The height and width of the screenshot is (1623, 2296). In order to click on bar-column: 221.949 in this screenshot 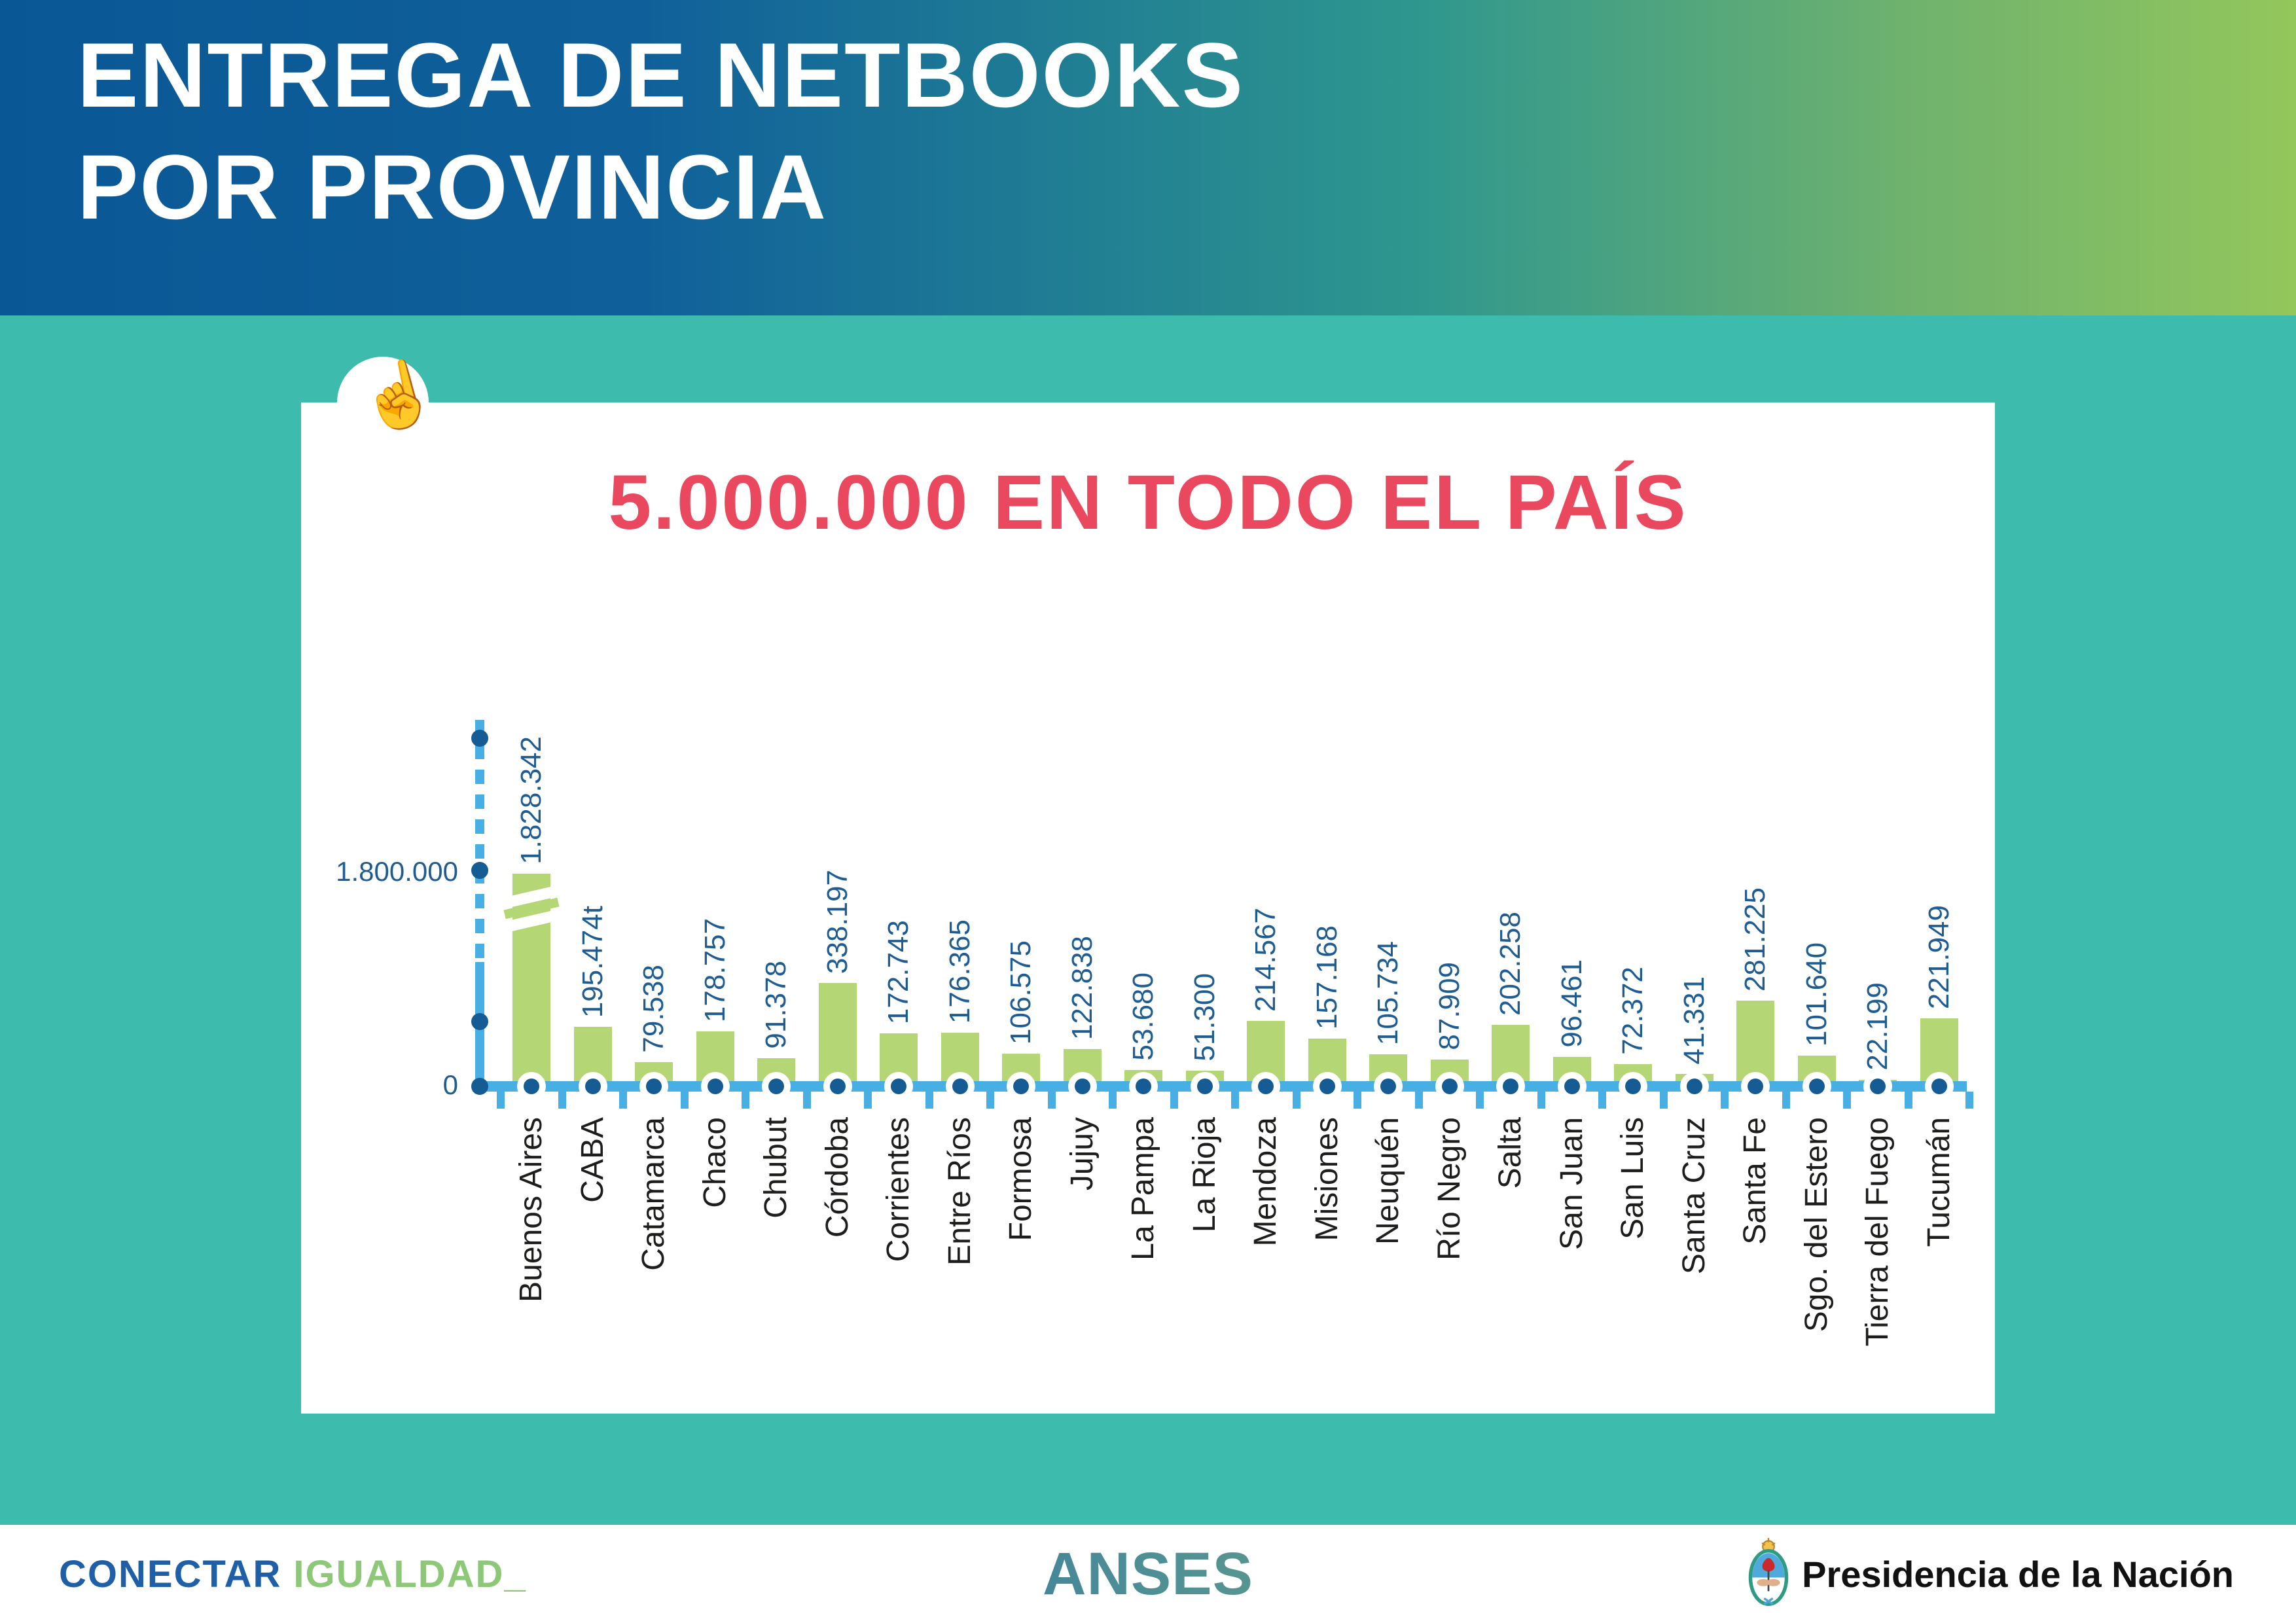, I will do `click(1939, 996)`.